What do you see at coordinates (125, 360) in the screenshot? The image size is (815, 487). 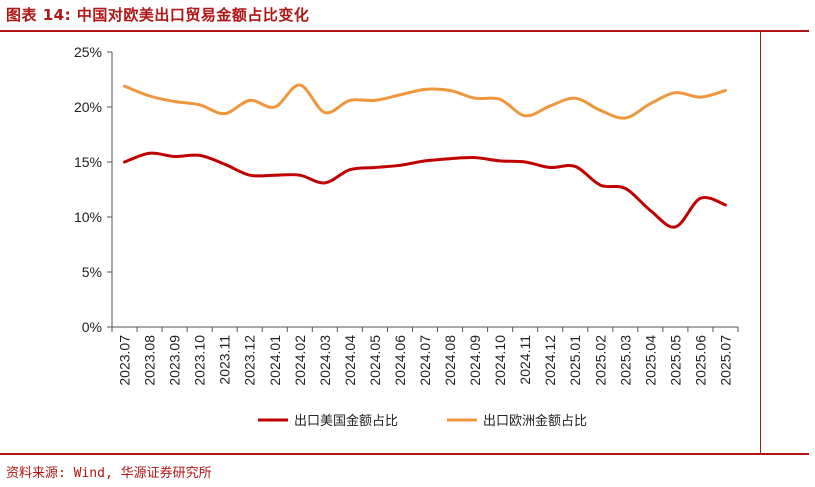 I see `x-tick-label: 2023.07` at bounding box center [125, 360].